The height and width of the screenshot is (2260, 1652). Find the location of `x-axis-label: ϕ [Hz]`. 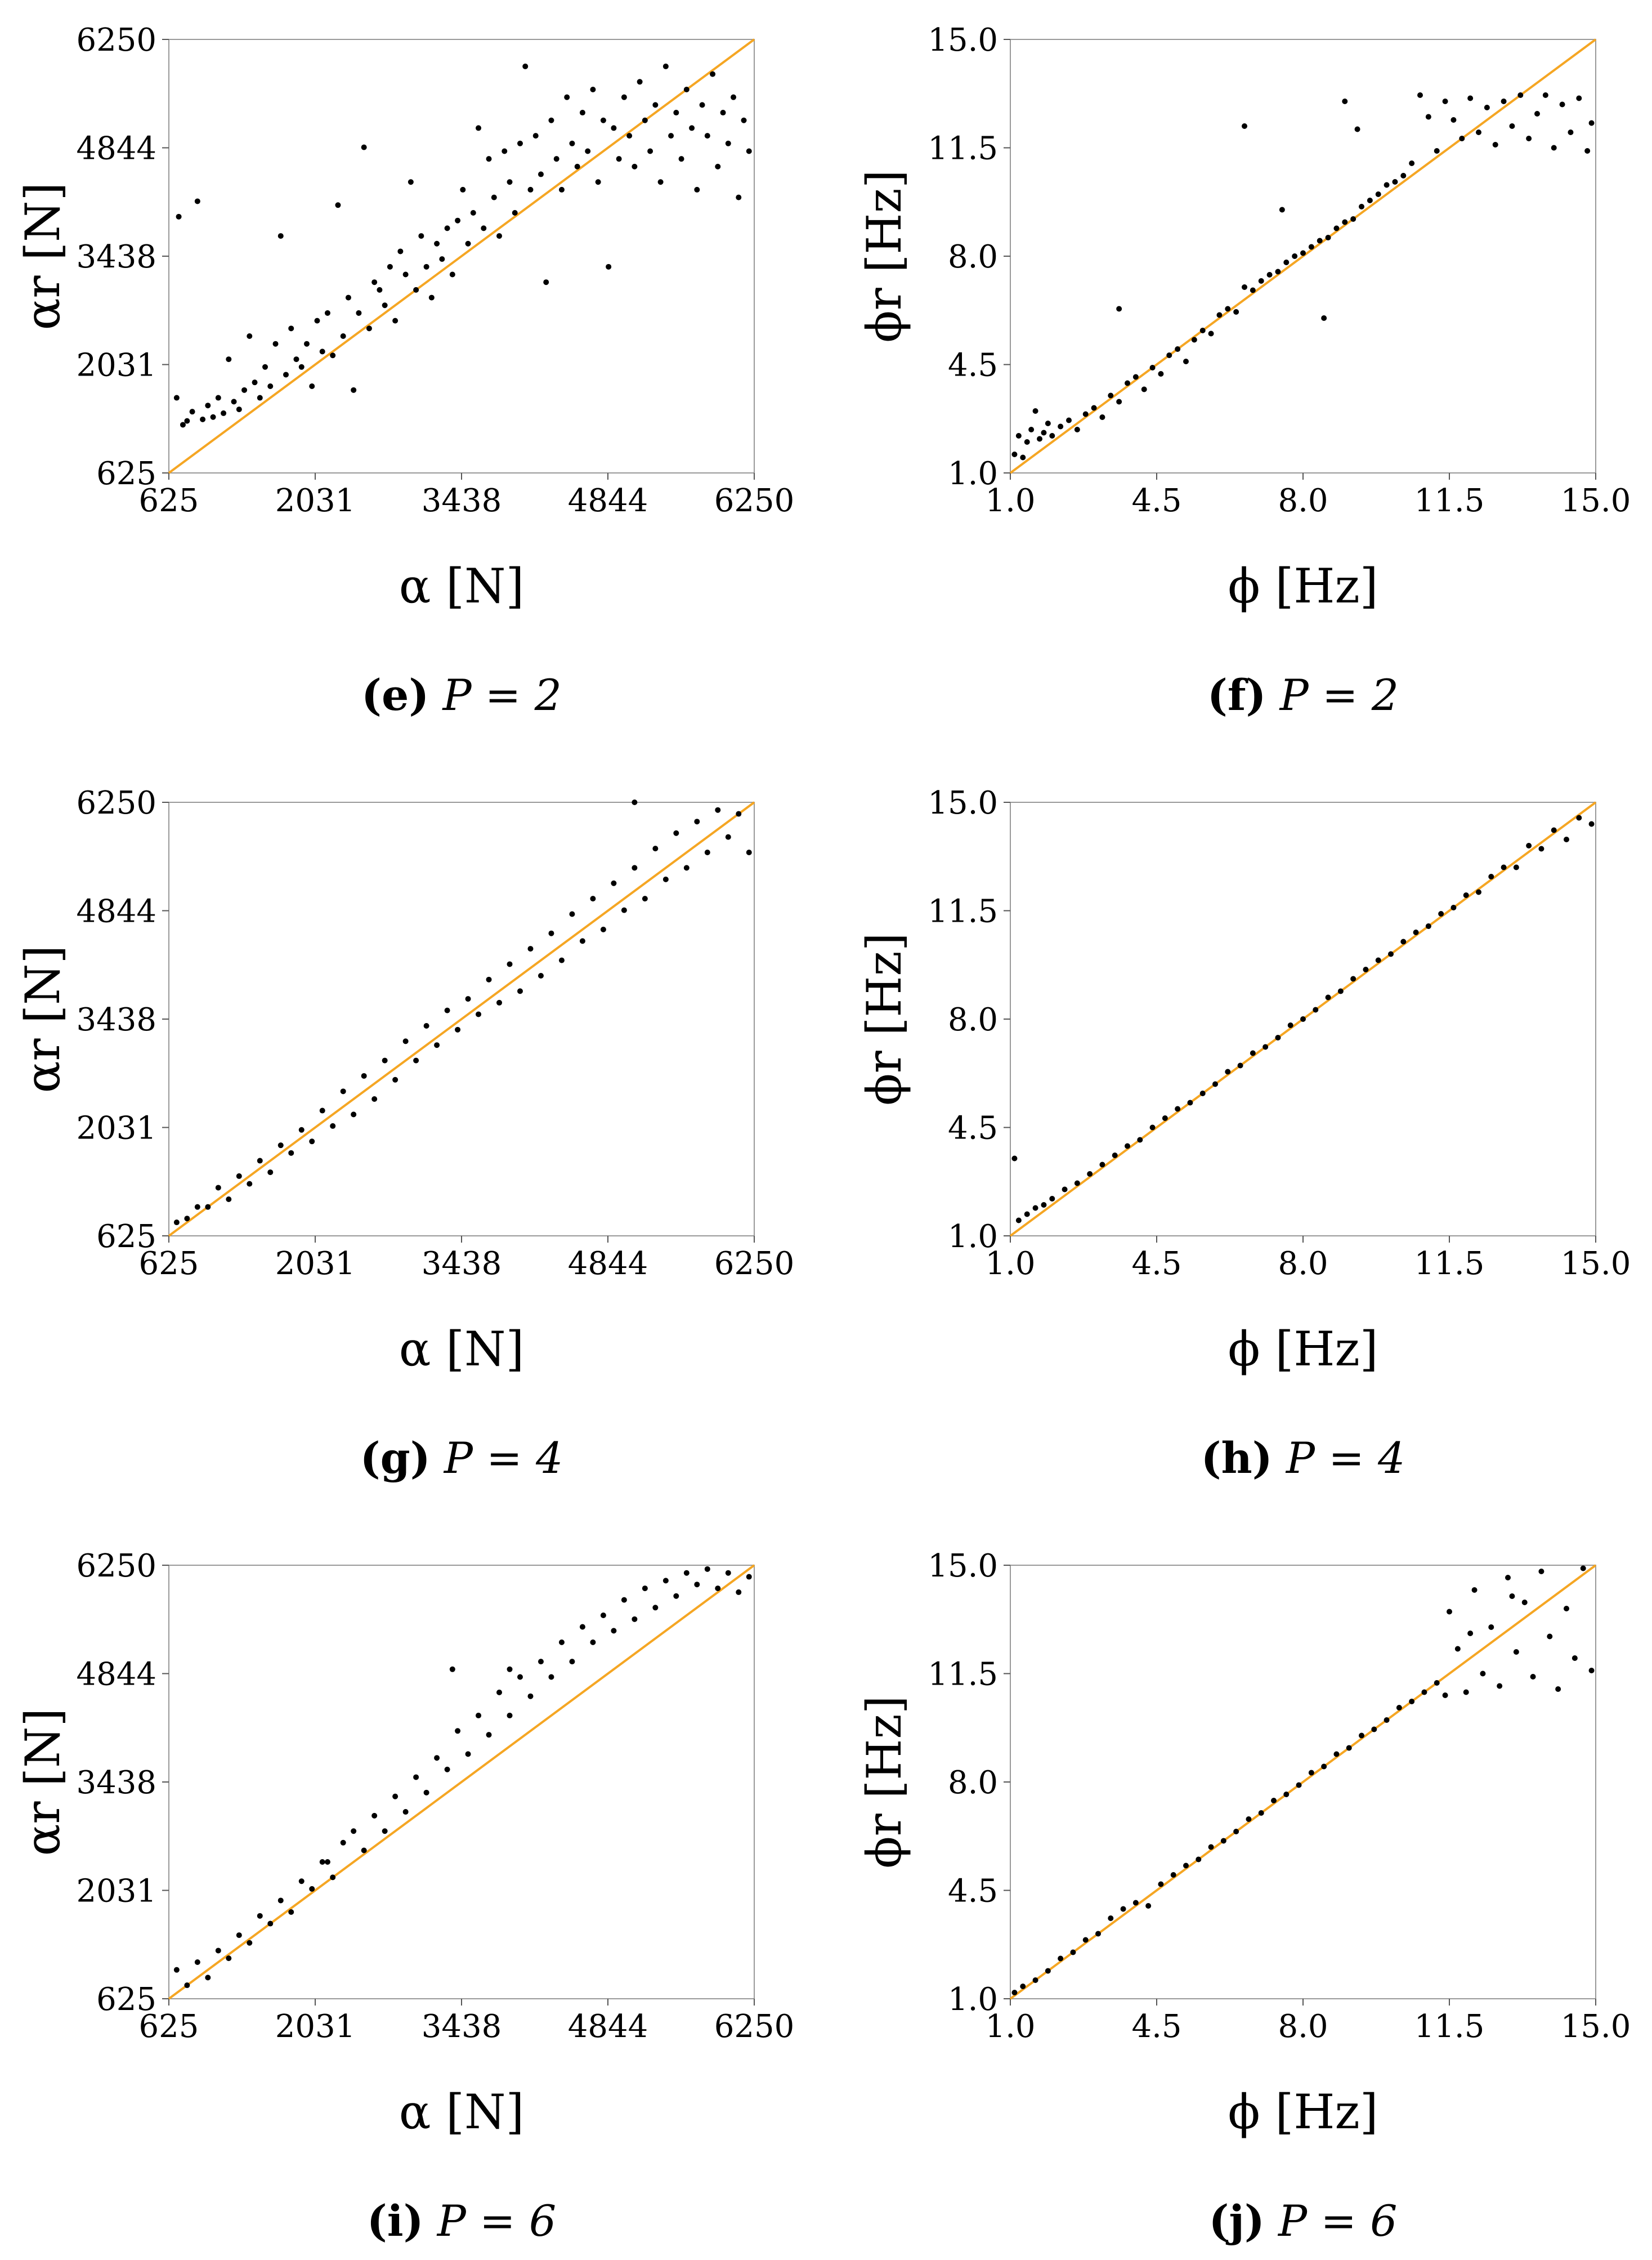

x-axis-label: ϕ [Hz] is located at coordinates (1303, 586).